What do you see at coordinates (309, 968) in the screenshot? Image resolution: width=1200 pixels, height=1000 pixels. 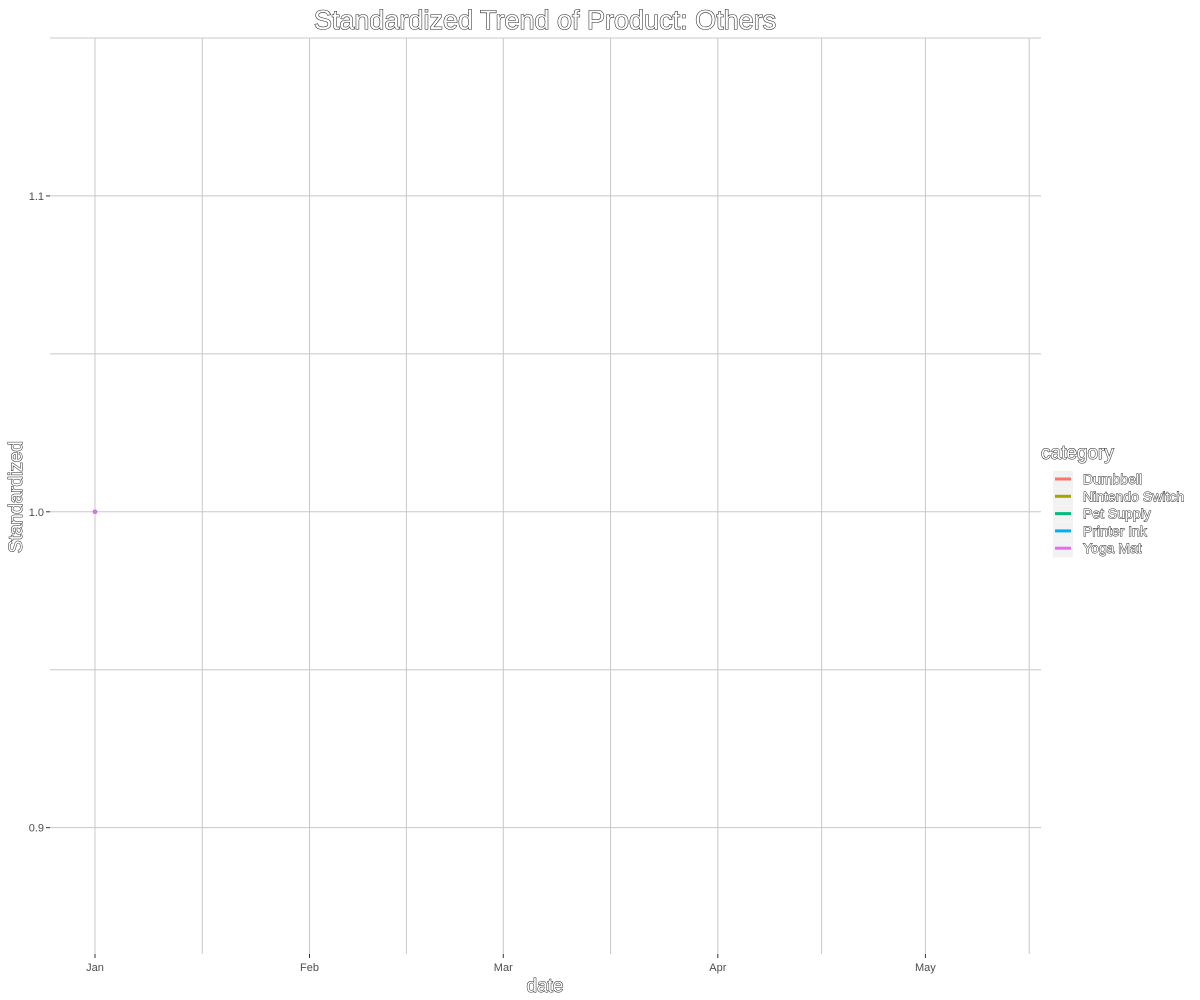 I see `x-tick-label: Feb` at bounding box center [309, 968].